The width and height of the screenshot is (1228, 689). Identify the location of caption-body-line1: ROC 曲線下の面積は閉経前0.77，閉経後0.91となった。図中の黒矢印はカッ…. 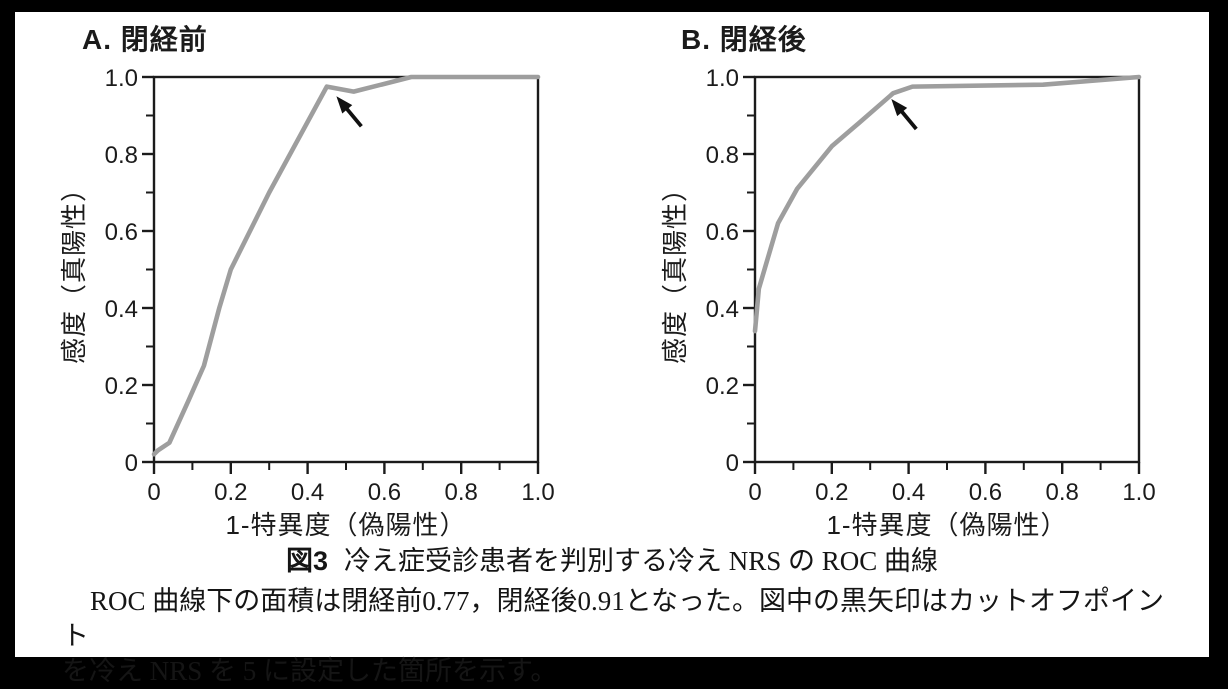
(613, 618).